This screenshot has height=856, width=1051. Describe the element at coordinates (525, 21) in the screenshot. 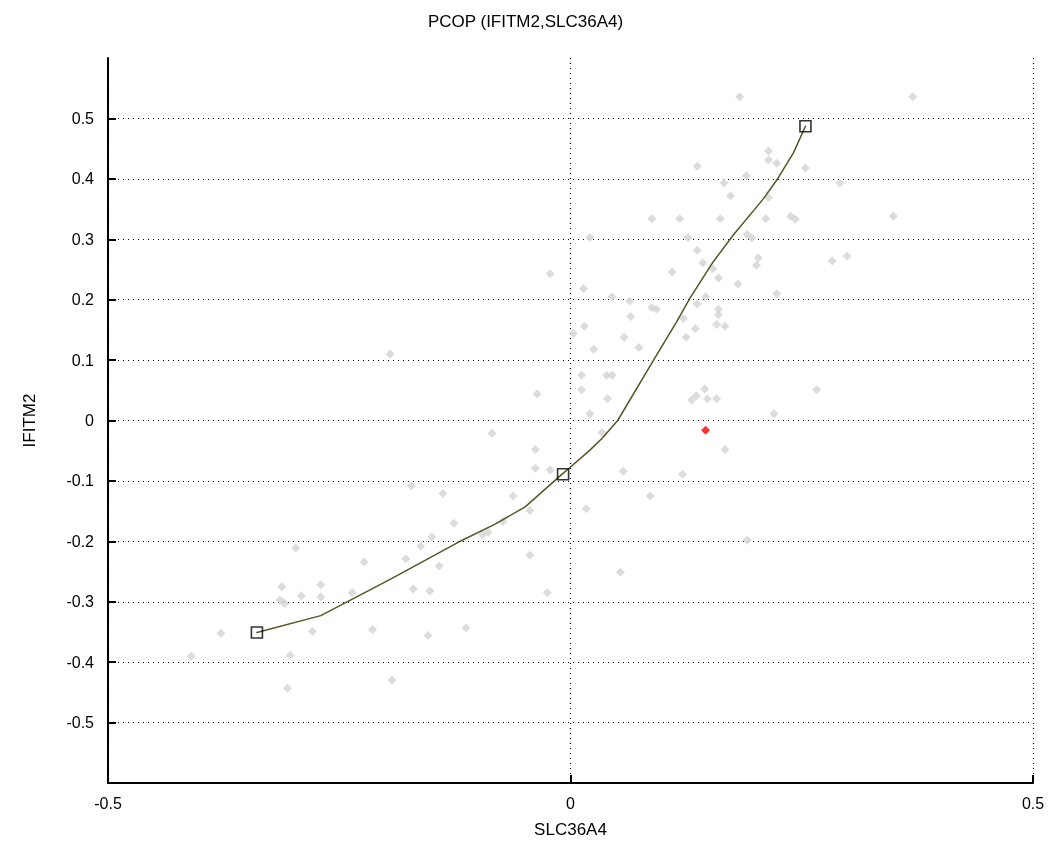

I see `chart-title: PCOP (IFITM2,SLC36A4)` at that location.